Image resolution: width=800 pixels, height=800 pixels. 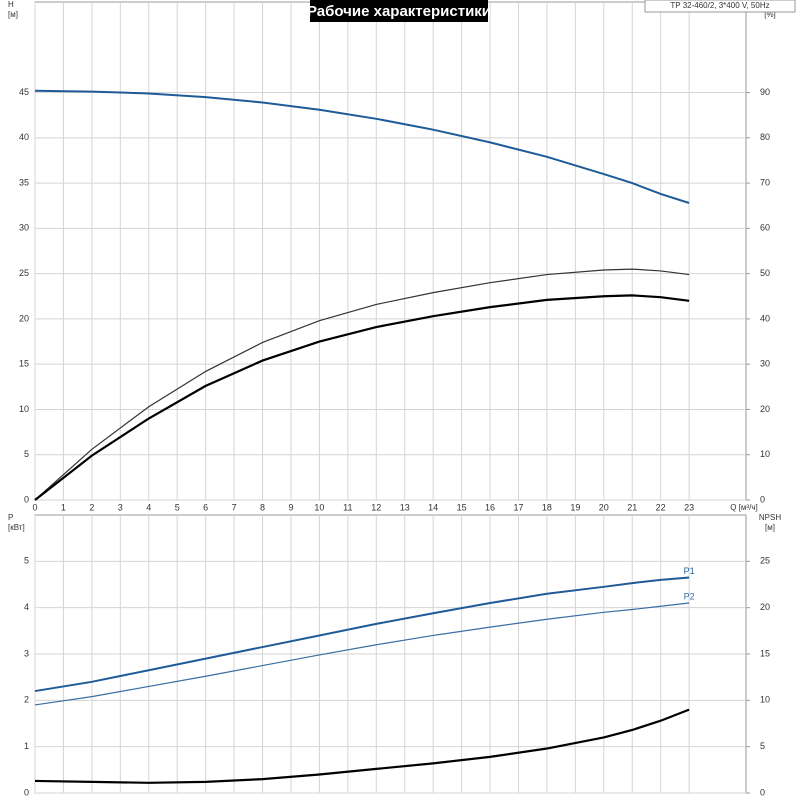 I want to click on y-tick-label: 1, so click(x=26, y=746).